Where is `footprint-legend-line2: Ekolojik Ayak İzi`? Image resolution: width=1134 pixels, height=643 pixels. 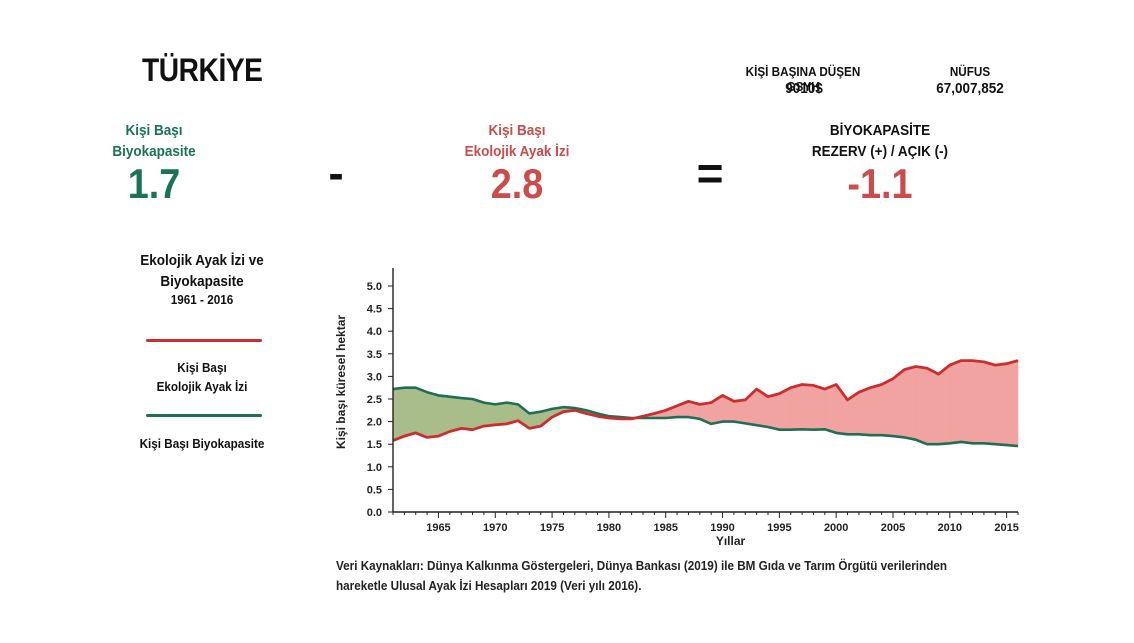 footprint-legend-line2: Ekolojik Ayak İzi is located at coordinates (202, 386).